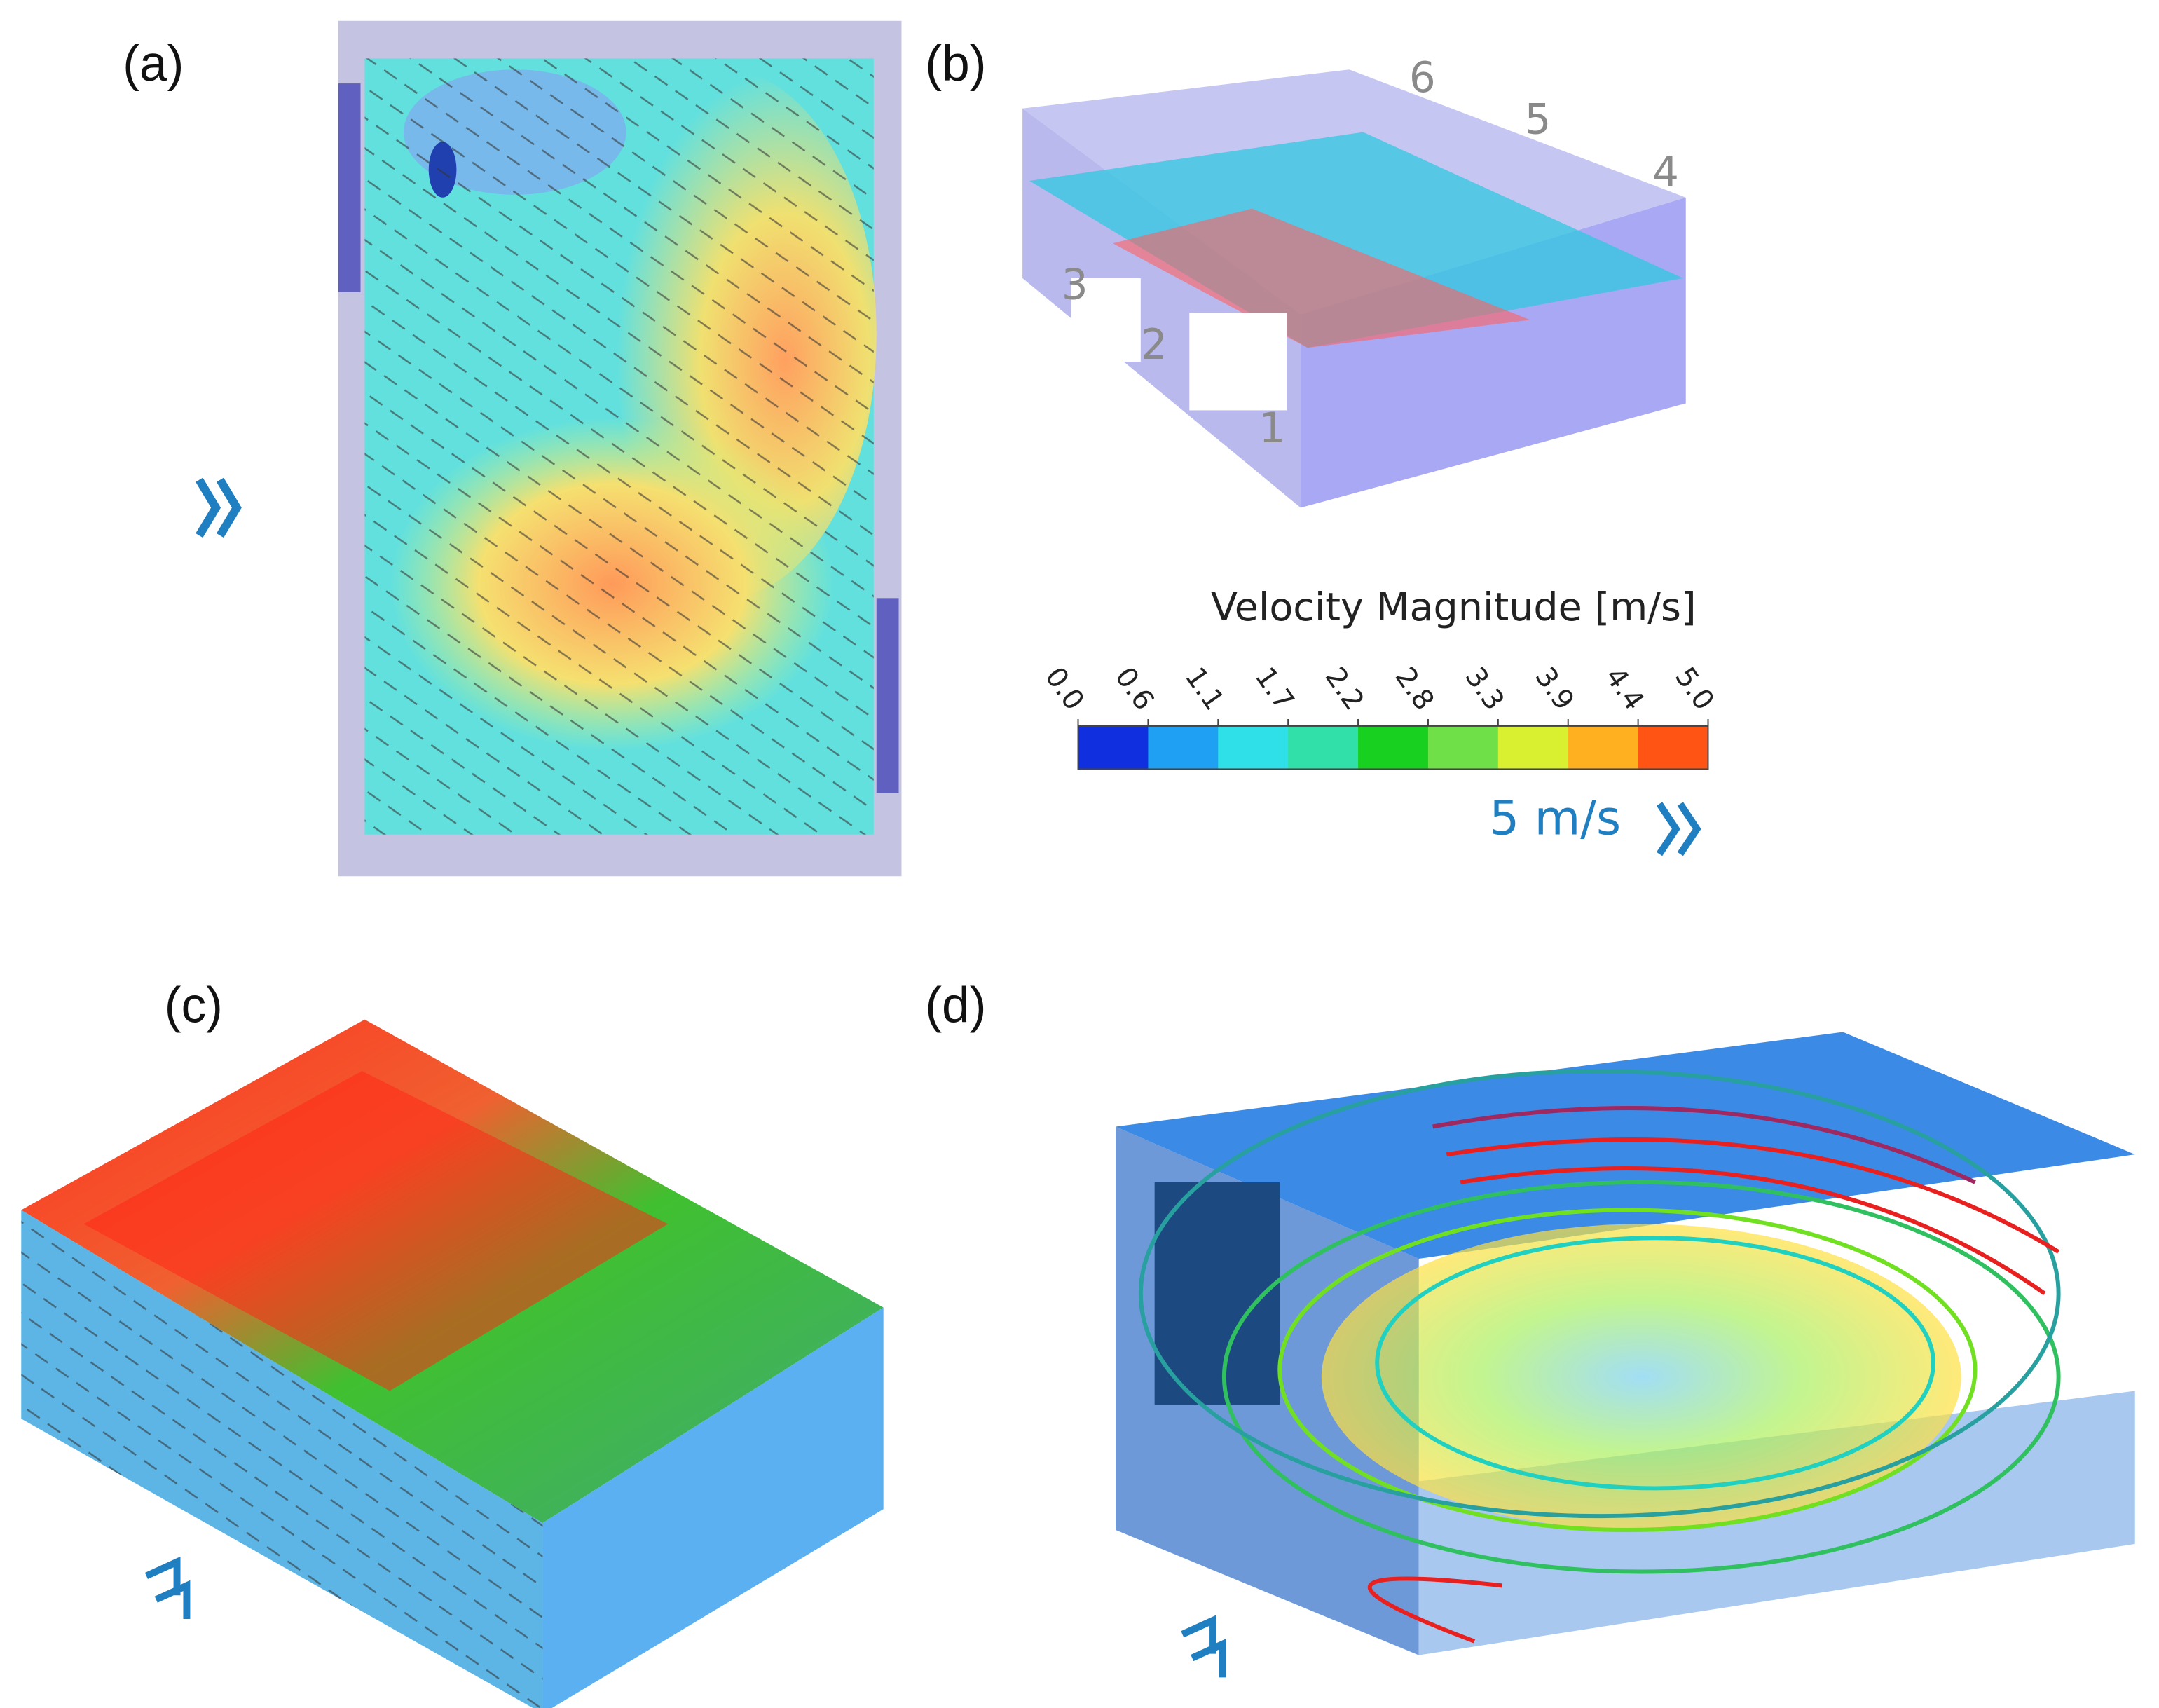 This screenshot has height=1708, width=2159. What do you see at coordinates (194, 1006) in the screenshot?
I see `panel-label: (c)` at bounding box center [194, 1006].